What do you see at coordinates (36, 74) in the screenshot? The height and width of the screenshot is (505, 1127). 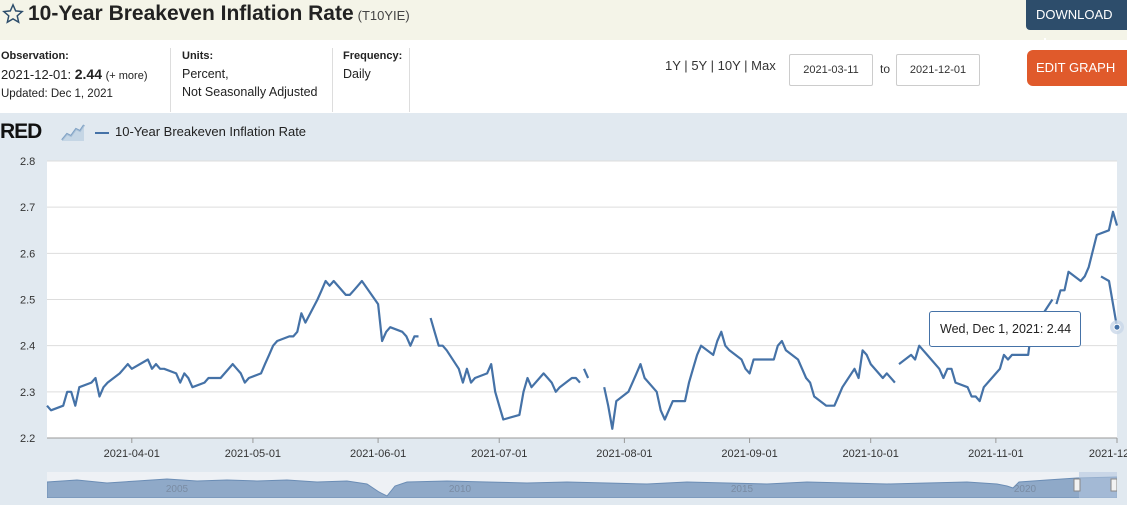 I see `observation-date: 2021-12-01:` at bounding box center [36, 74].